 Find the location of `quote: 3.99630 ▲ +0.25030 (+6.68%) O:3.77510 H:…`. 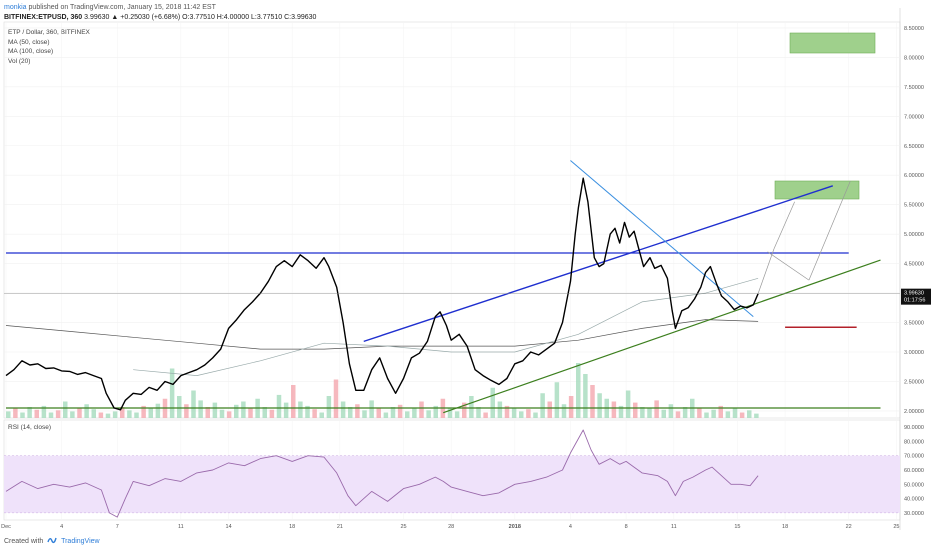

quote: 3.99630 ▲ +0.25030 (+6.68%) O:3.77510 H:… is located at coordinates (200, 17).